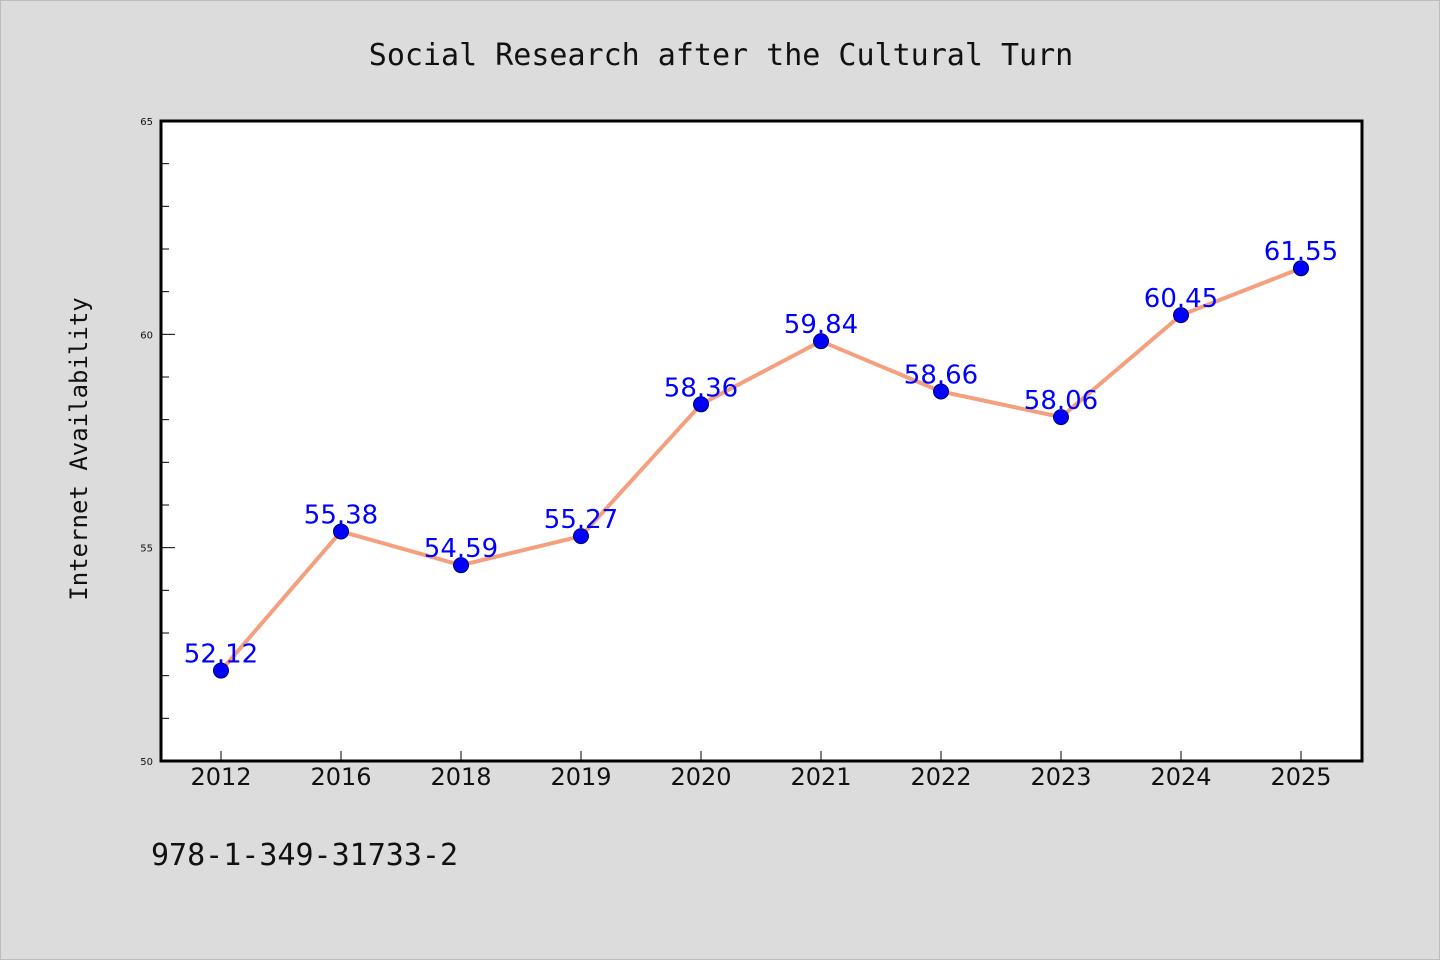 This screenshot has height=960, width=1440. Describe the element at coordinates (1301, 252) in the screenshot. I see `data-label: 61.55` at that location.